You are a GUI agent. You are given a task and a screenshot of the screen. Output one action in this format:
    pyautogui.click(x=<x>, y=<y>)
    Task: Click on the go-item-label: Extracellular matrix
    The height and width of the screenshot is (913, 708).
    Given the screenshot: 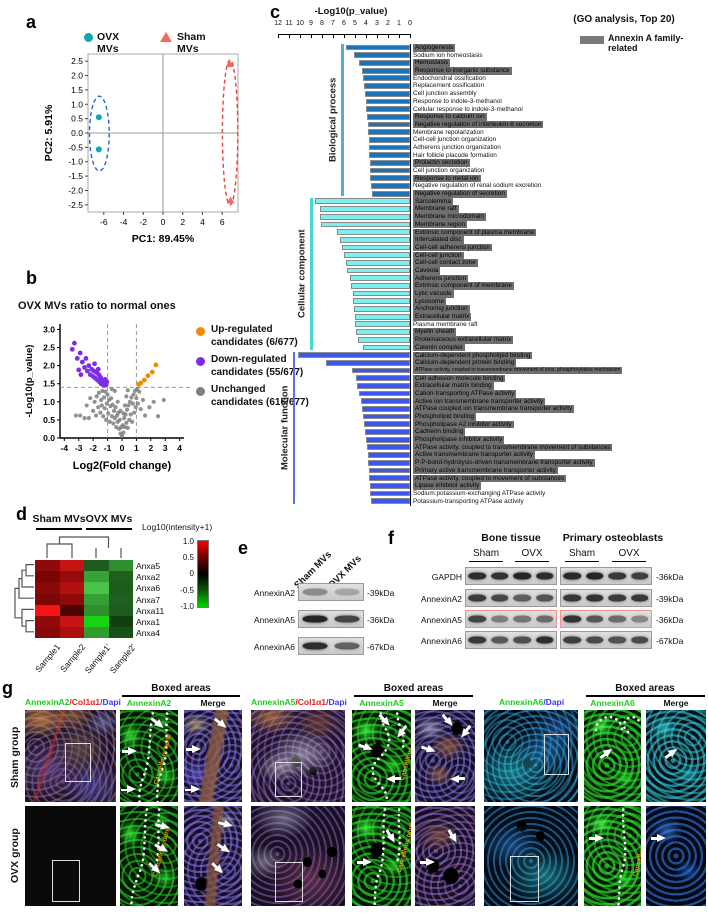 What is the action you would take?
    pyautogui.click(x=442, y=317)
    